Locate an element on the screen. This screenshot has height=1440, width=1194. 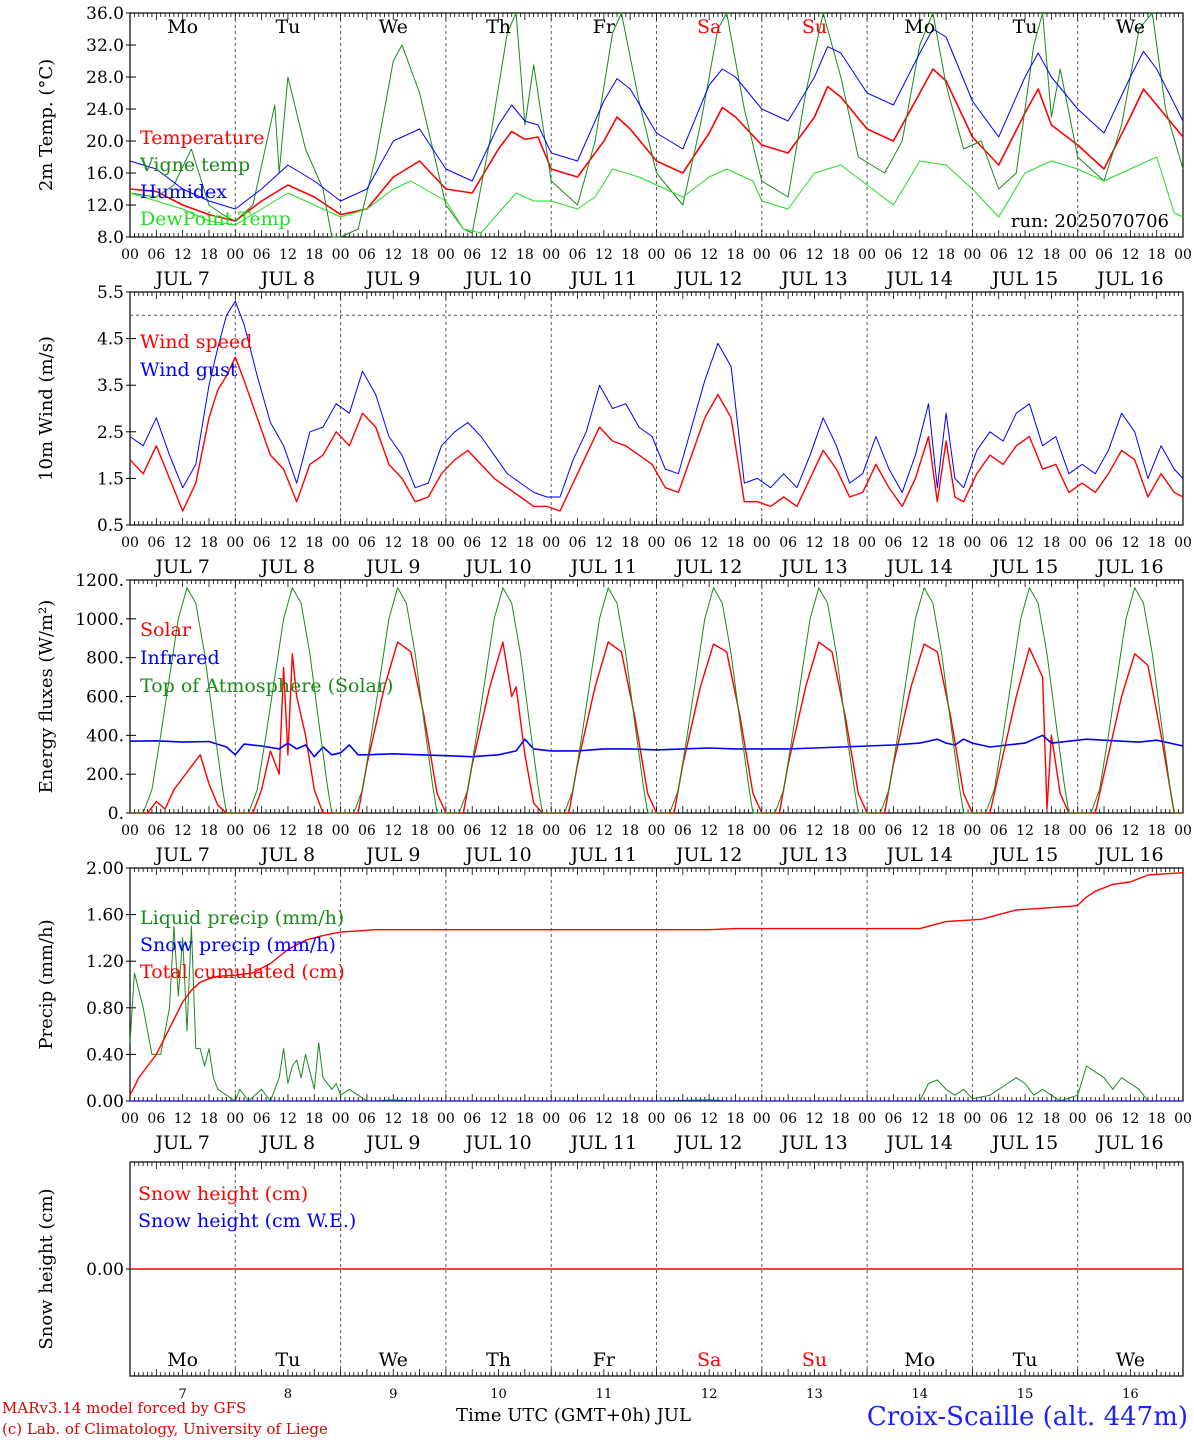
day-name: Su is located at coordinates (814, 27).